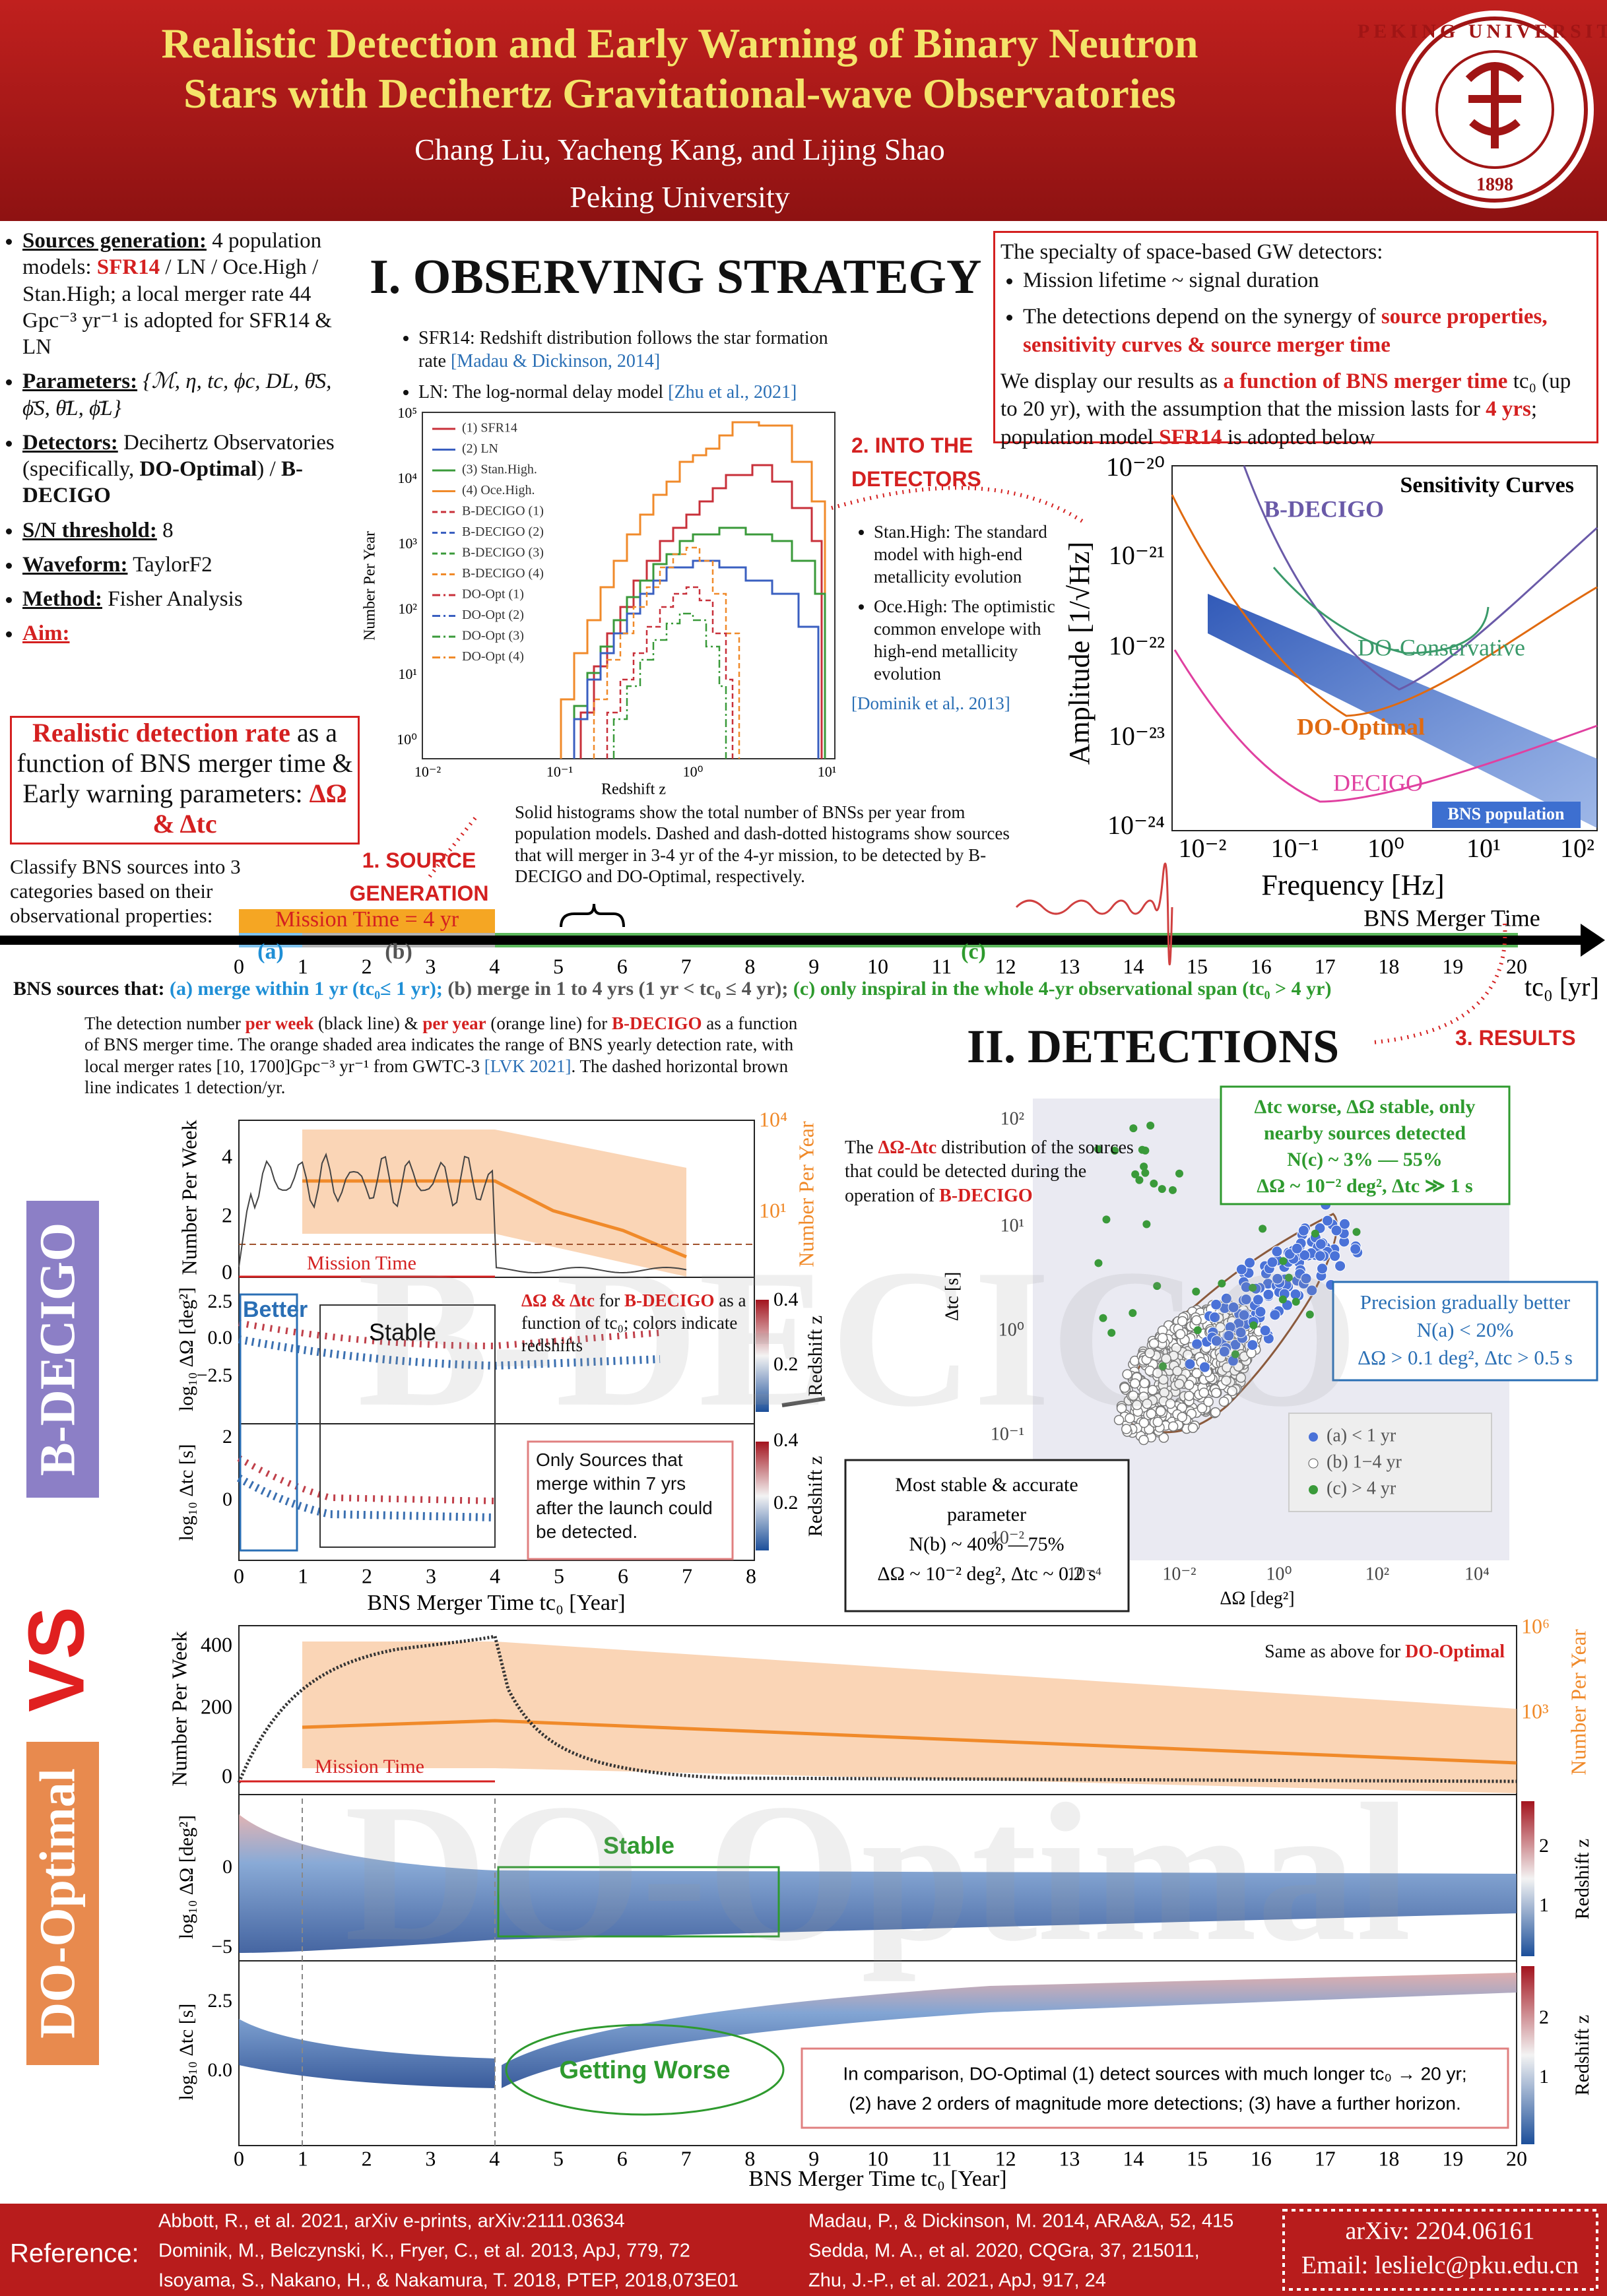 The height and width of the screenshot is (2296, 1607). I want to click on arxiv-box, so click(1440, 2250).